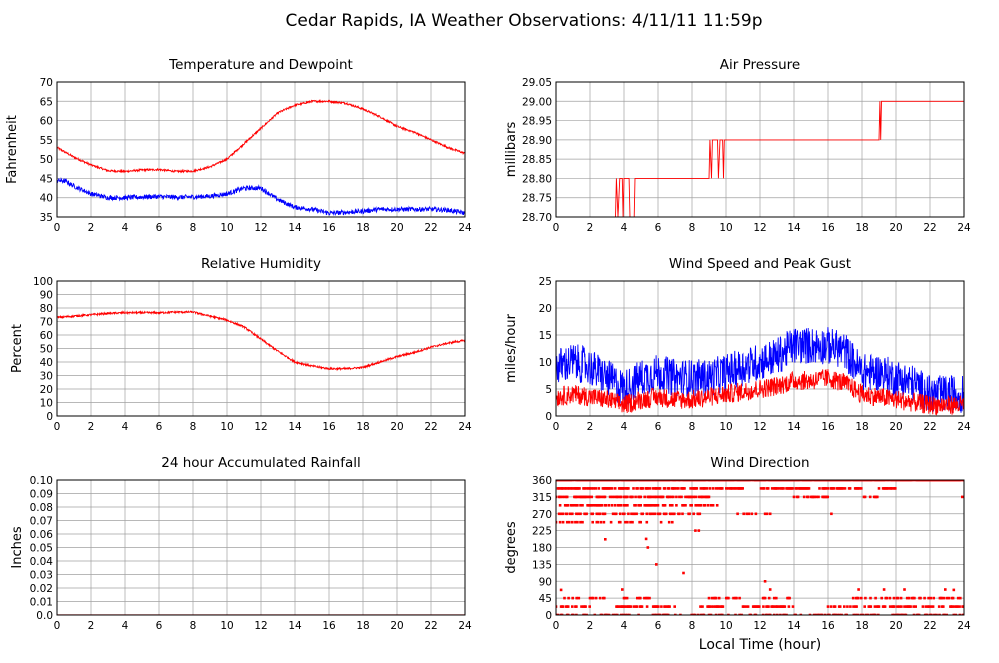 This screenshot has height=663, width=999. Describe the element at coordinates (624, 427) in the screenshot. I see `x-tick-label: 4` at that location.